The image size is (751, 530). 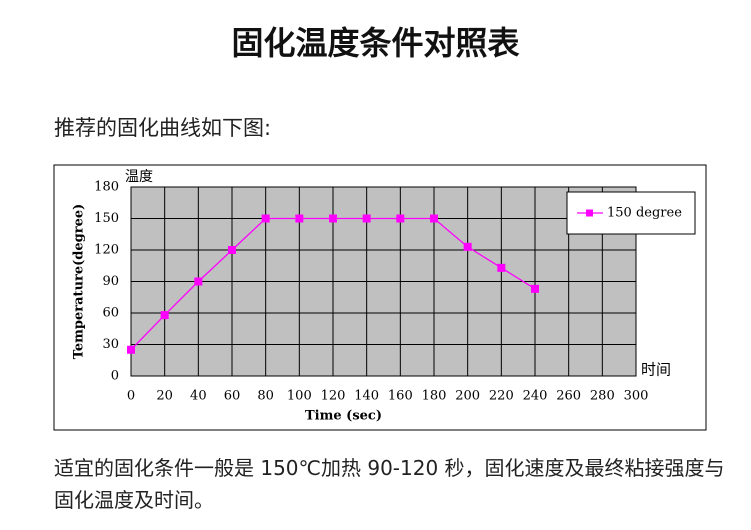 What do you see at coordinates (163, 128) in the screenshot?
I see `intro-text: 推荐的固化曲线如下图:` at bounding box center [163, 128].